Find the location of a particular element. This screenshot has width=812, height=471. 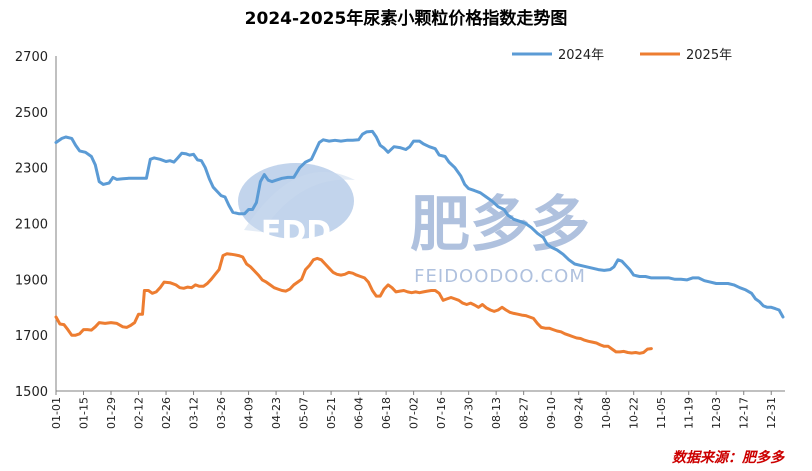

x-tick-label: 07-16 is located at coordinates (441, 413).